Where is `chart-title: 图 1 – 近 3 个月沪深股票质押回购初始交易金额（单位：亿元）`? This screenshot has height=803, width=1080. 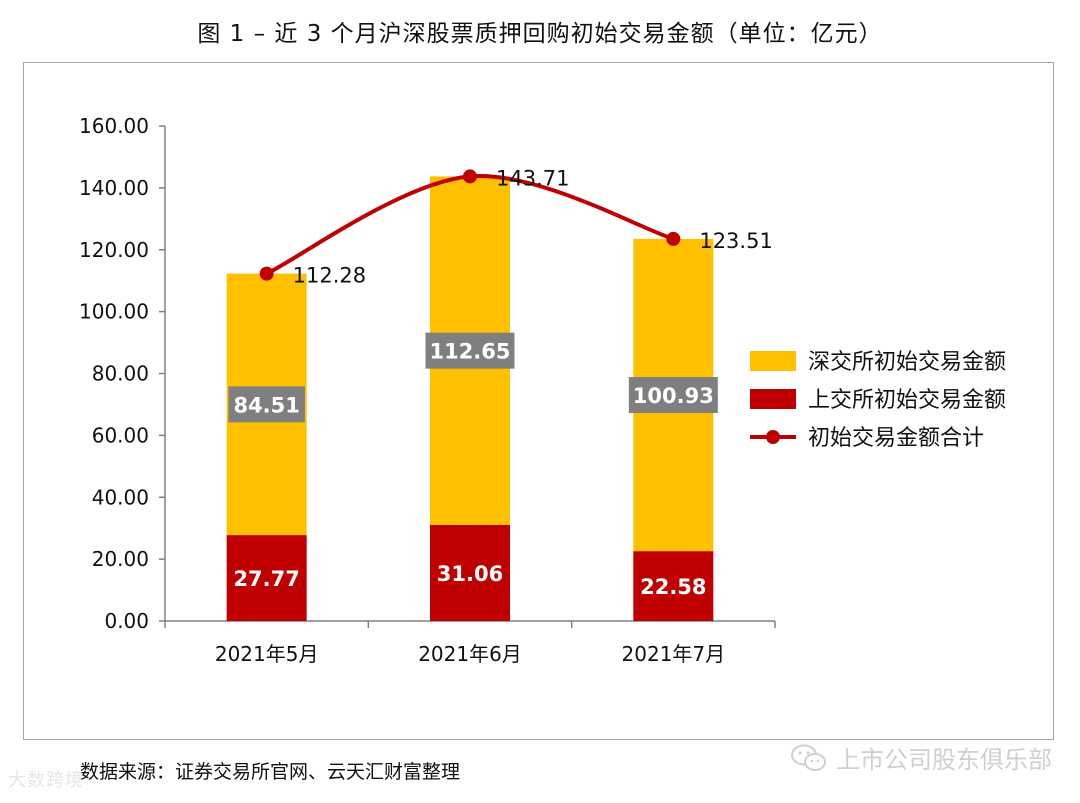 chart-title: 图 1 – 近 3 个月沪深股票质押回购初始交易金额（单位：亿元） is located at coordinates (540, 34).